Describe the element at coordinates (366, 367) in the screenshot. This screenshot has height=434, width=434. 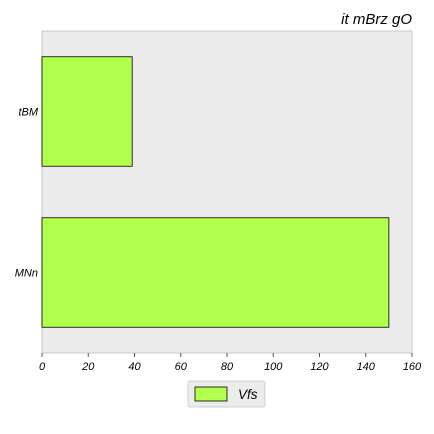
I see `x-tick-label: 140` at that location.